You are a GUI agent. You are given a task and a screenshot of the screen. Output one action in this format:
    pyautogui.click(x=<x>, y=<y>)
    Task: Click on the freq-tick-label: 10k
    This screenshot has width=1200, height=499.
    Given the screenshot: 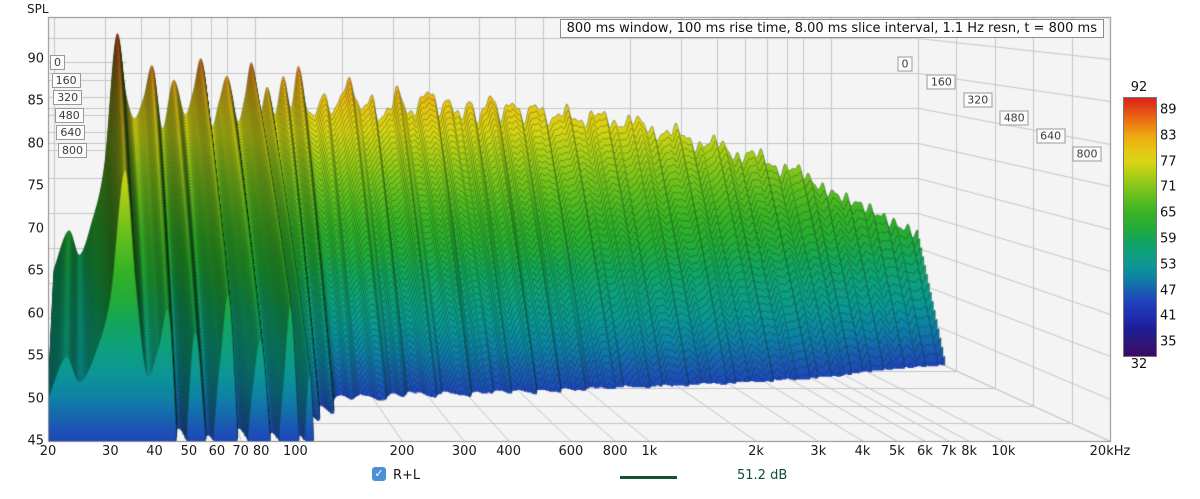 What is the action you would take?
    pyautogui.click(x=1003, y=451)
    